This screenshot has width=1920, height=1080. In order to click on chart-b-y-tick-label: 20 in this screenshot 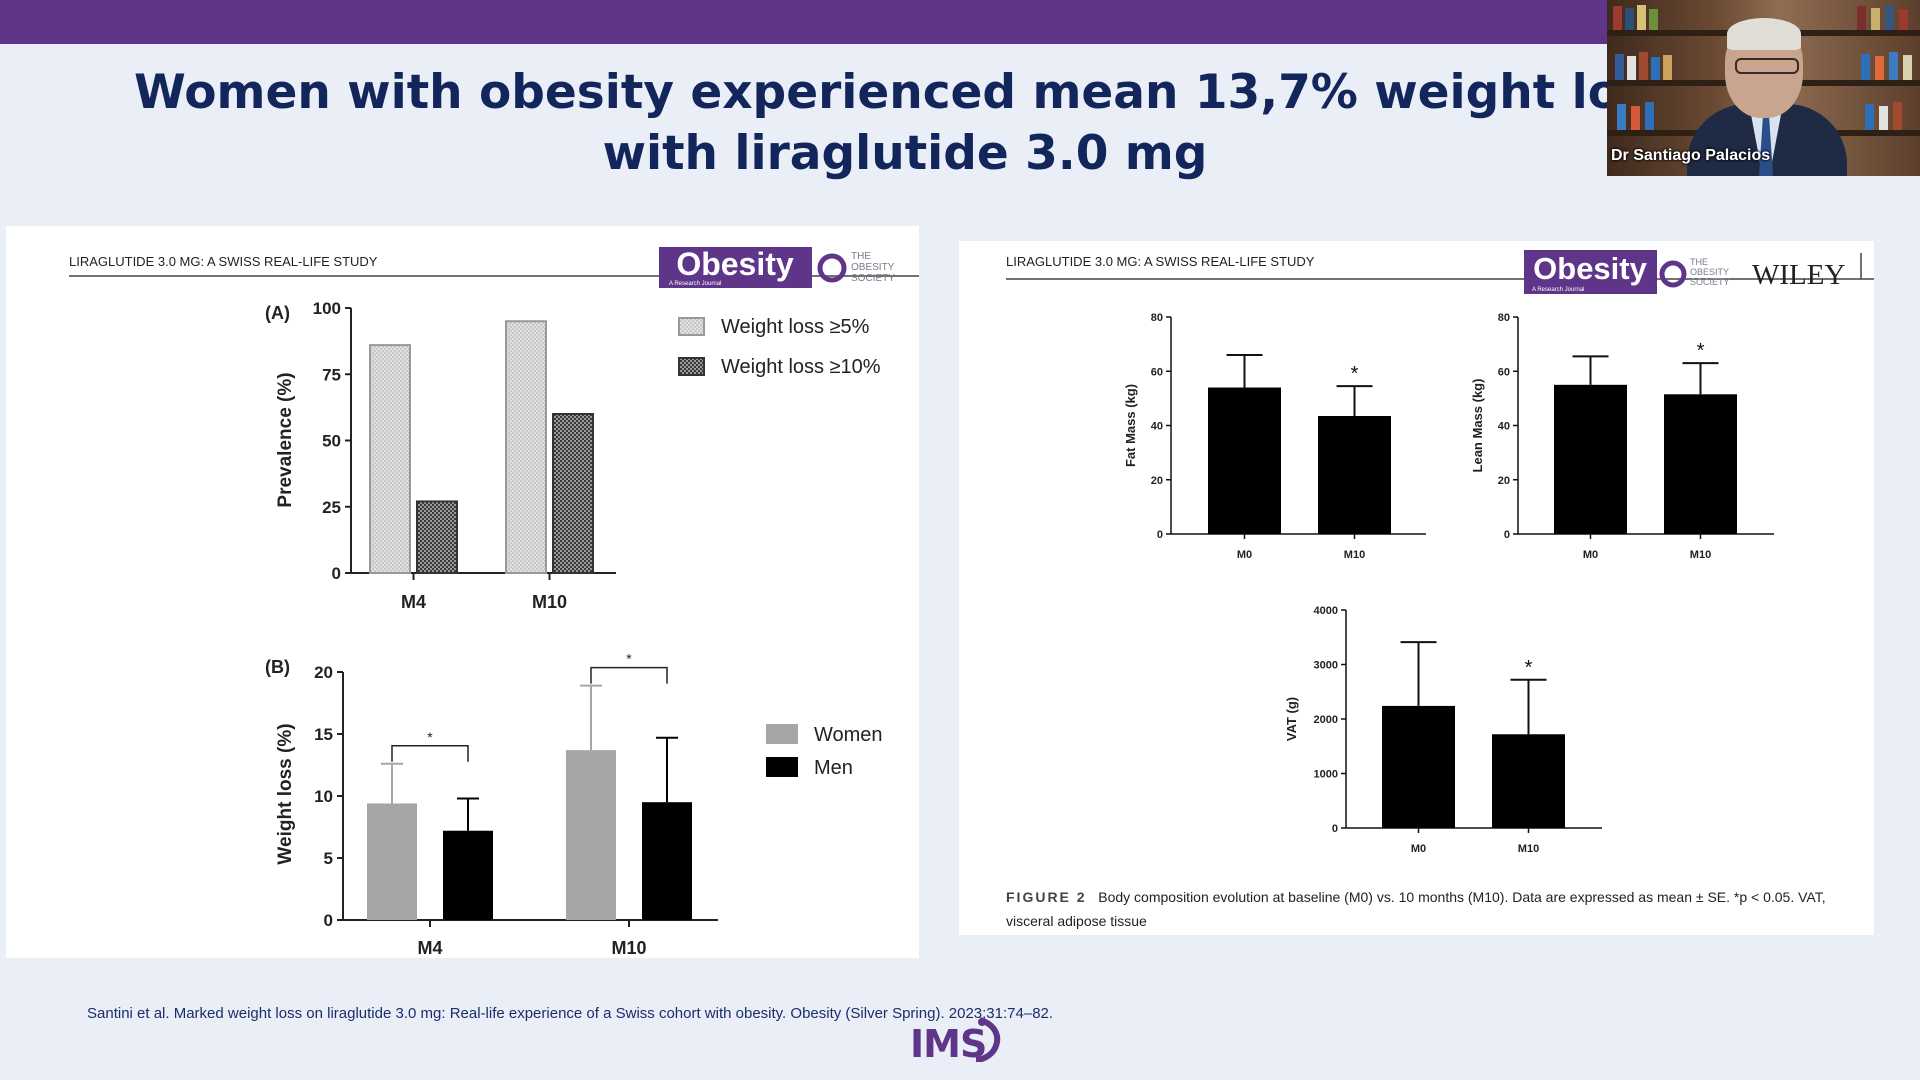, I will do `click(323, 672)`.